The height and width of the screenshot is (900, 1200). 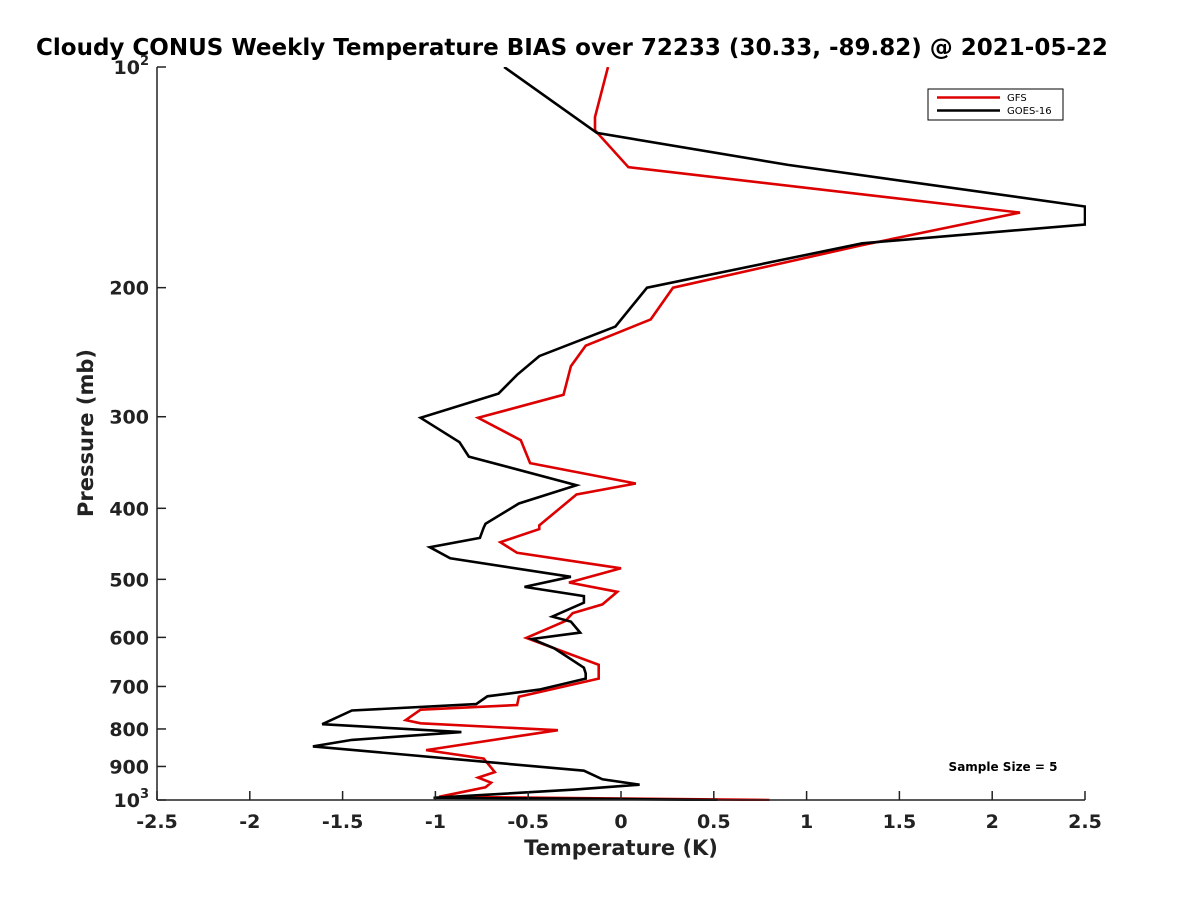 I want to click on x-tick-label: -1, so click(x=435, y=822).